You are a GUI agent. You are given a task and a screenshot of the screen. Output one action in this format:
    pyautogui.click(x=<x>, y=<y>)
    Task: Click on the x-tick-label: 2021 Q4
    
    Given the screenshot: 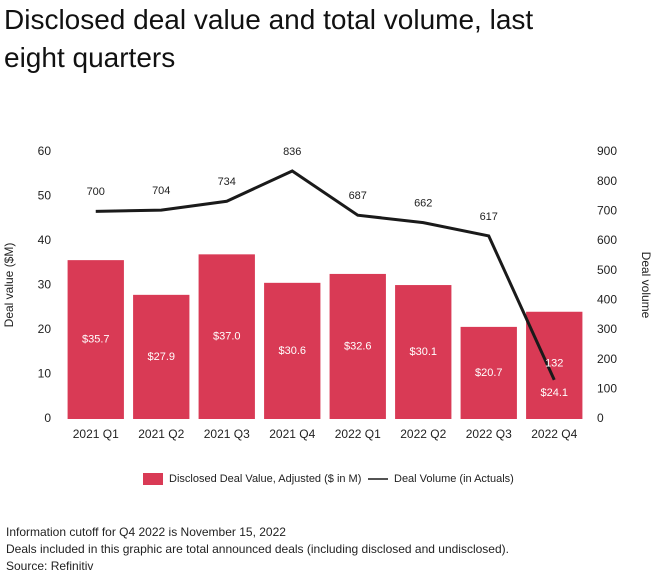 What is the action you would take?
    pyautogui.click(x=292, y=434)
    